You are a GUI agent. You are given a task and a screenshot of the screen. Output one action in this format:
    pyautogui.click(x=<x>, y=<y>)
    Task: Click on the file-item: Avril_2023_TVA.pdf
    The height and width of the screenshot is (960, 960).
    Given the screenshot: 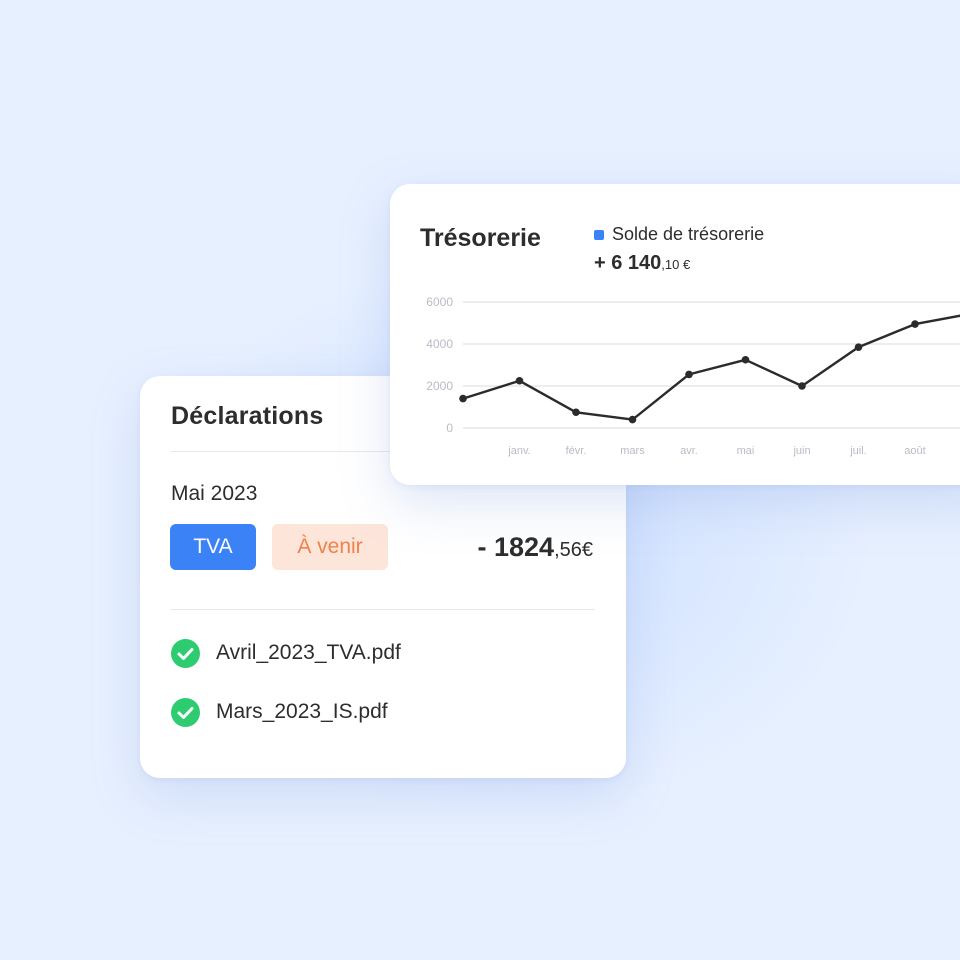 What is the action you would take?
    pyautogui.click(x=286, y=653)
    